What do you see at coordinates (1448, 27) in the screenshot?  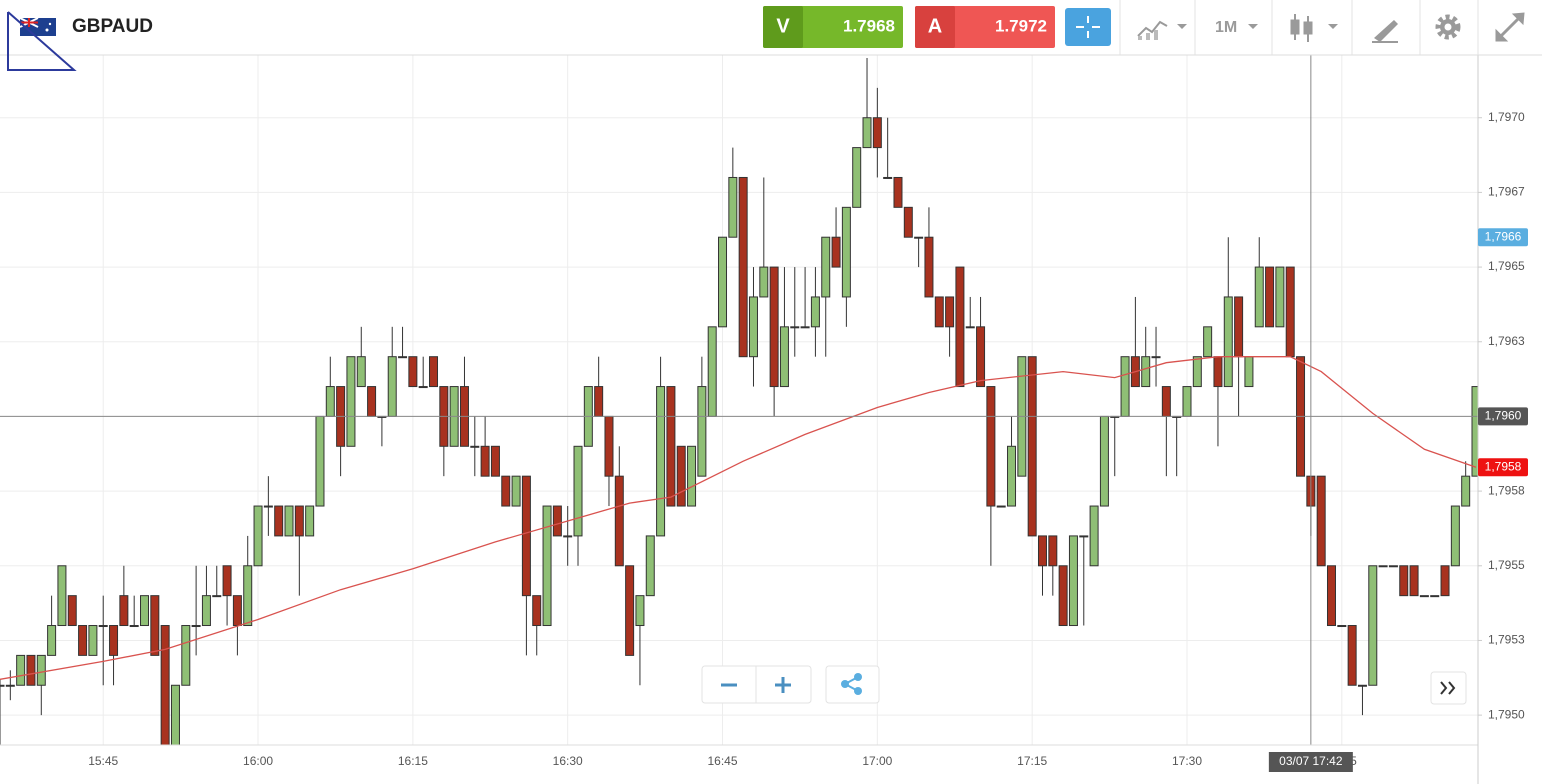 I see `settings-button` at bounding box center [1448, 27].